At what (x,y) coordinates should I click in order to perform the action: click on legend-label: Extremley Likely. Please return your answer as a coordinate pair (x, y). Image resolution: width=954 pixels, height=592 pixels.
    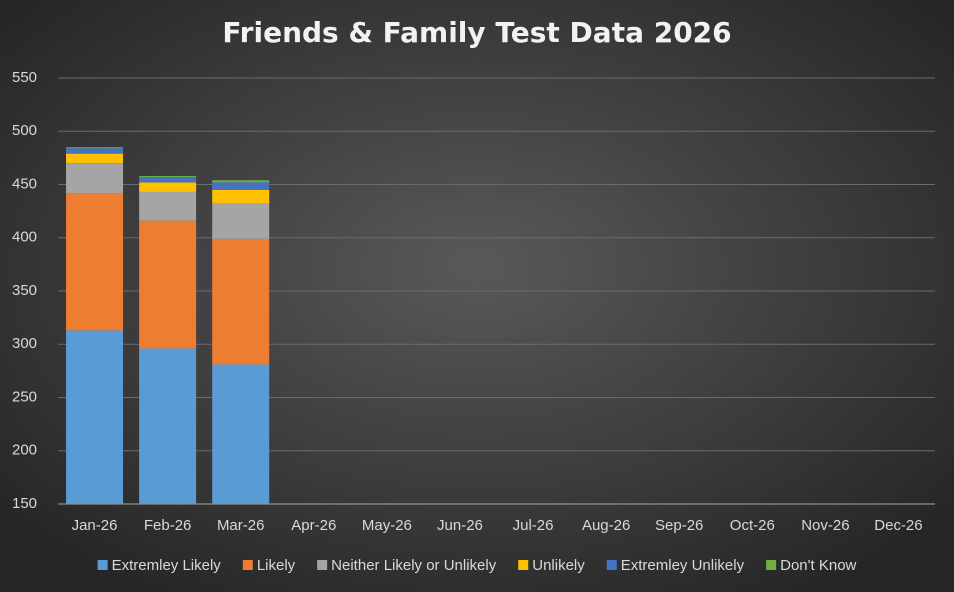
    Looking at the image, I should click on (167, 565).